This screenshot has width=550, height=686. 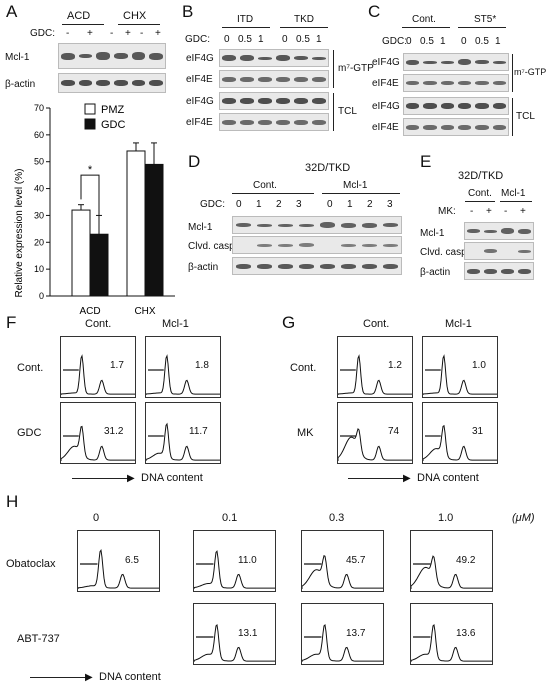 What do you see at coordinates (304, 19) in the screenshot?
I see `group-label-tkd: TKD` at bounding box center [304, 19].